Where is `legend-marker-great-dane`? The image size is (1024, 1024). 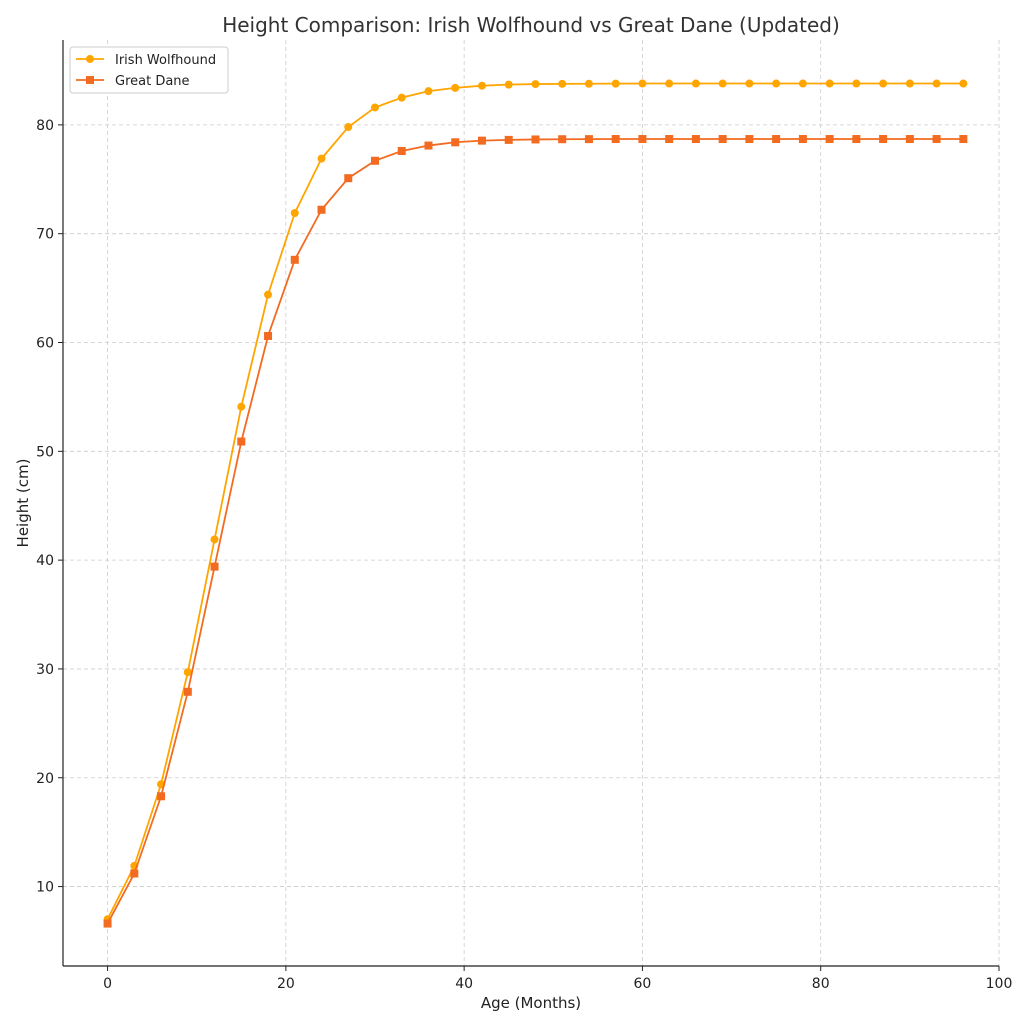 legend-marker-great-dane is located at coordinates (90, 80).